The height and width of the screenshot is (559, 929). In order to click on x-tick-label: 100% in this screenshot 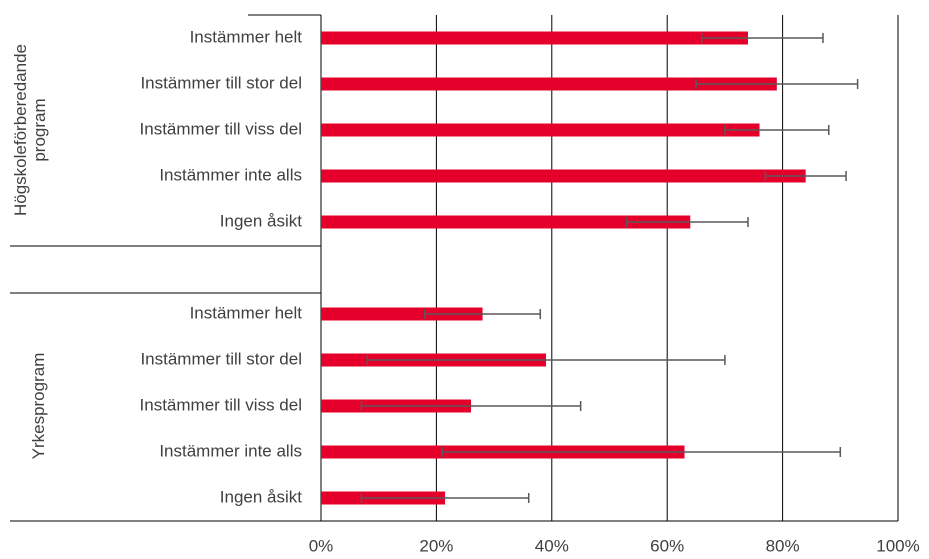, I will do `click(897, 545)`.